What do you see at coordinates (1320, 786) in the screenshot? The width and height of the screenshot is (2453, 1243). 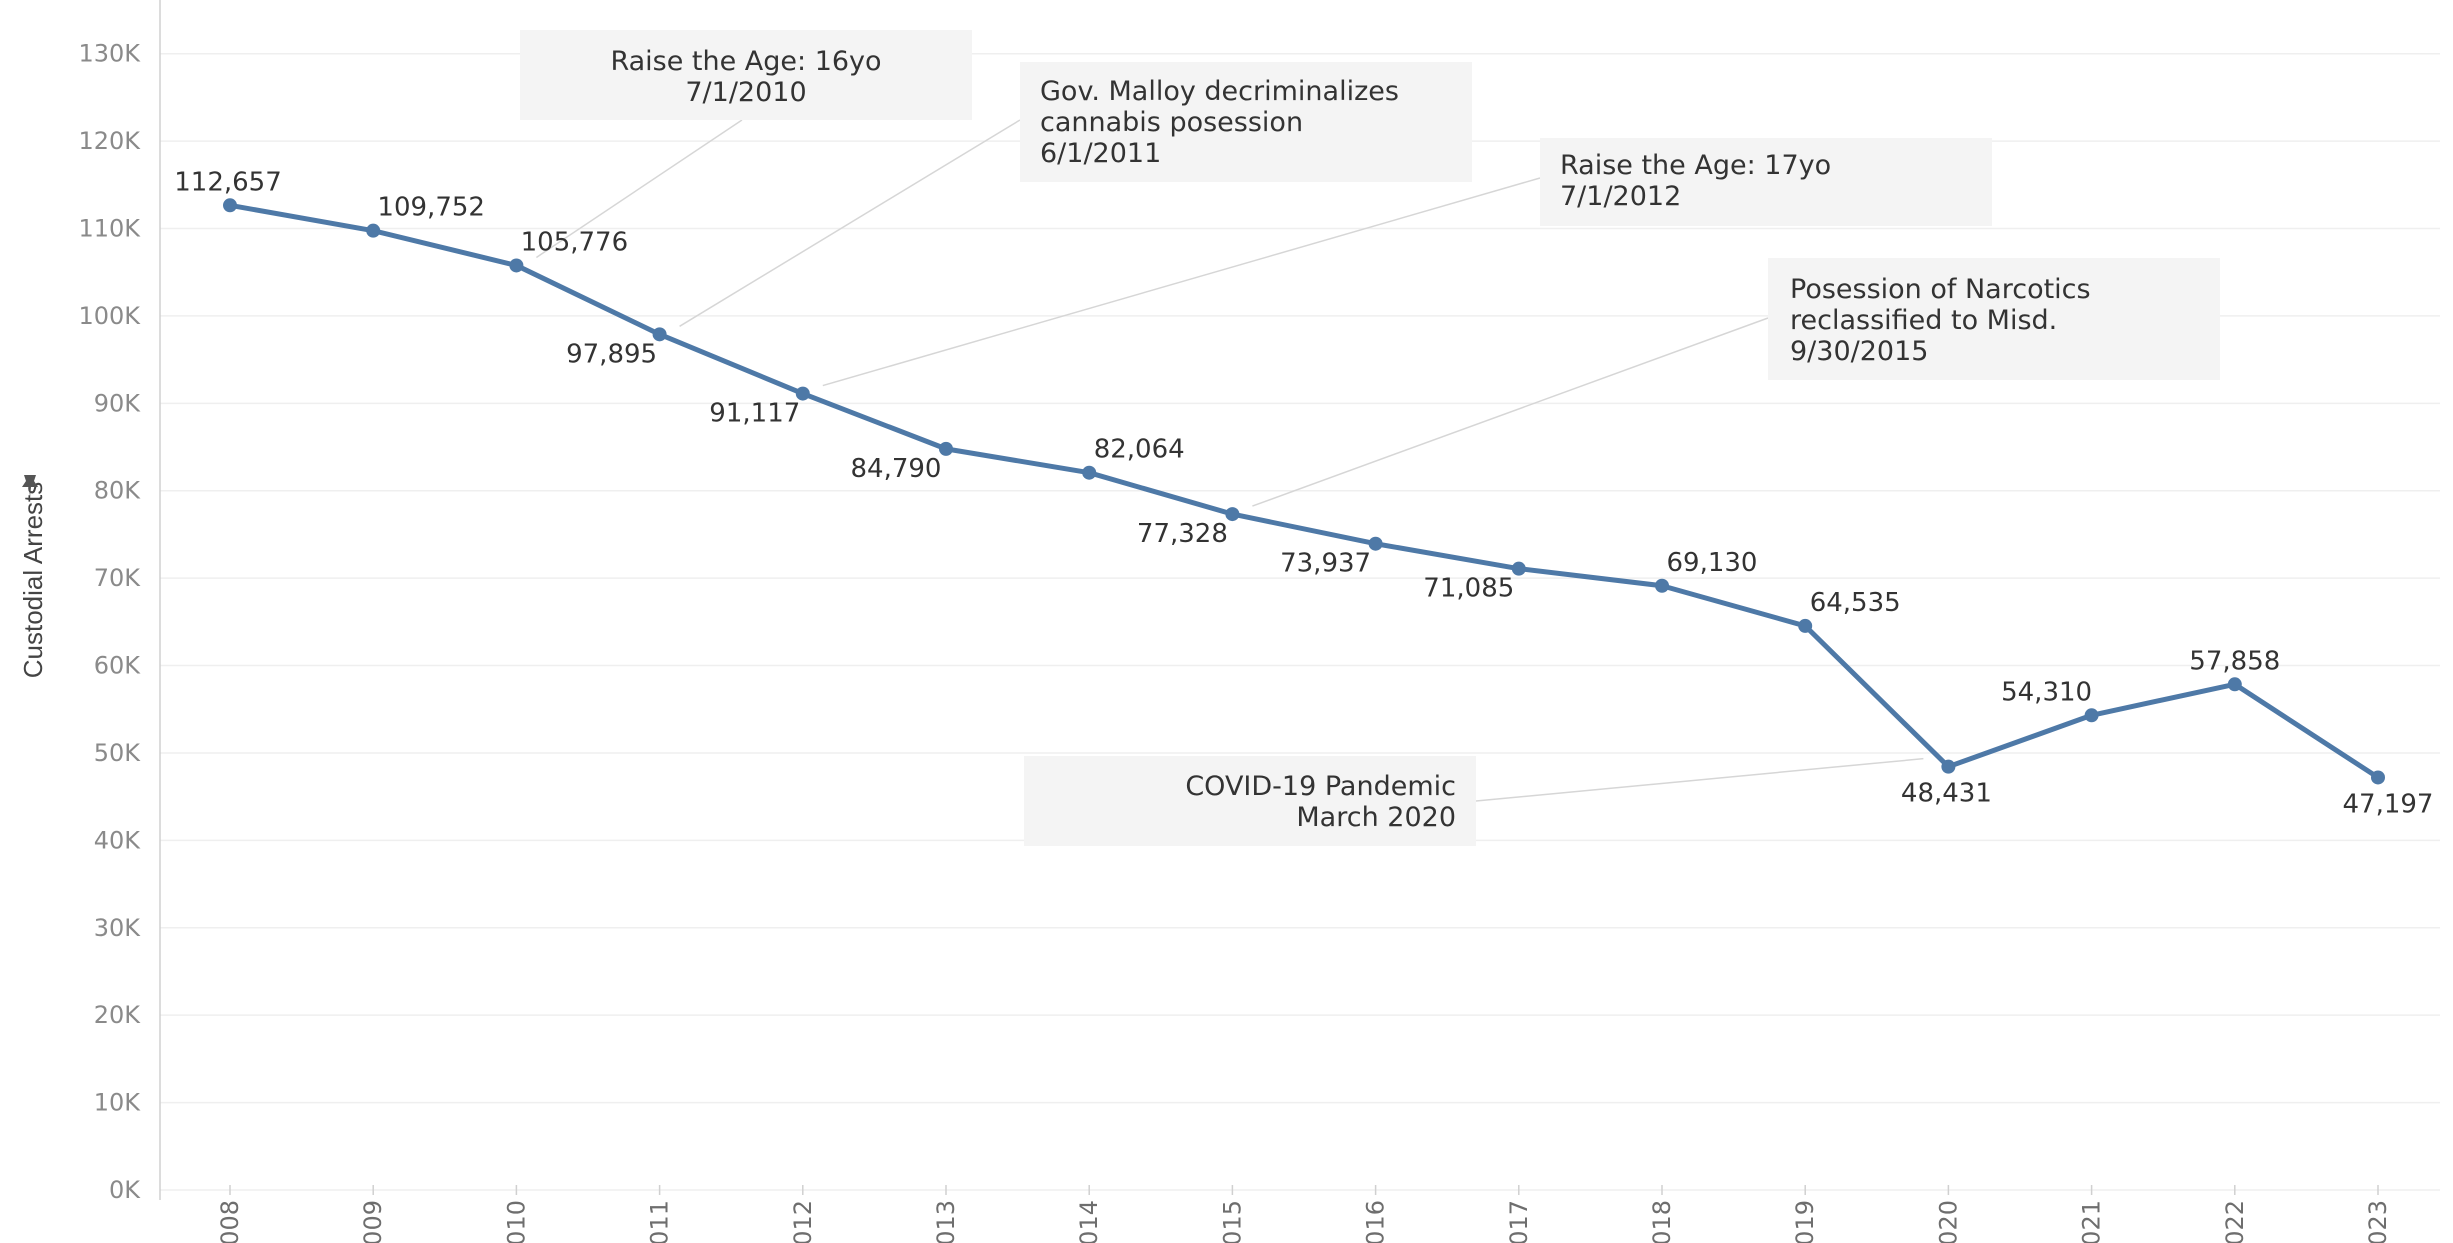 I see `annotation-line: COVID-19 Pandemic` at bounding box center [1320, 786].